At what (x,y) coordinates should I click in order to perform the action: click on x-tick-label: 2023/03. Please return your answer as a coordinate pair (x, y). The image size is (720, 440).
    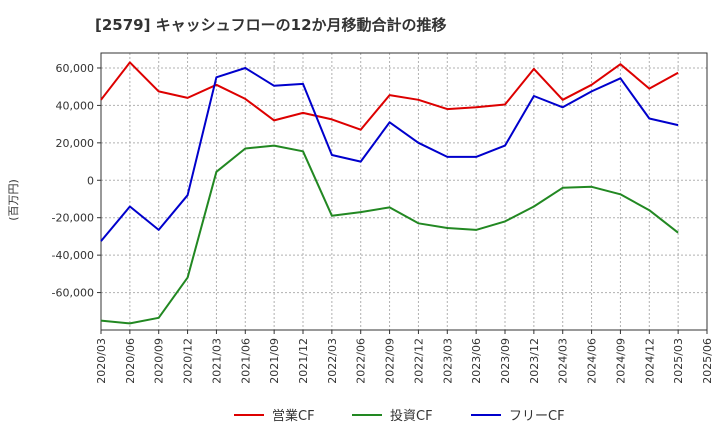
    Looking at the image, I should click on (447, 361).